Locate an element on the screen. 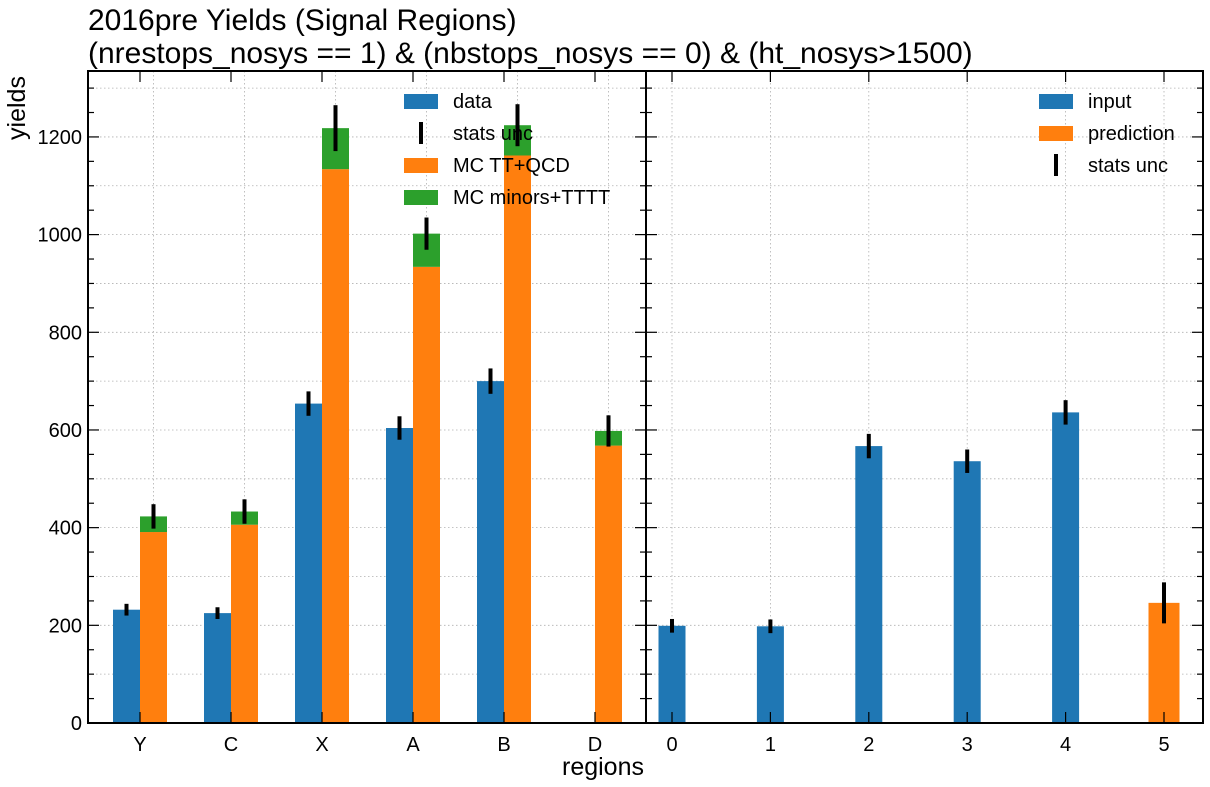  x-tick-label: 5 is located at coordinates (1163, 745).